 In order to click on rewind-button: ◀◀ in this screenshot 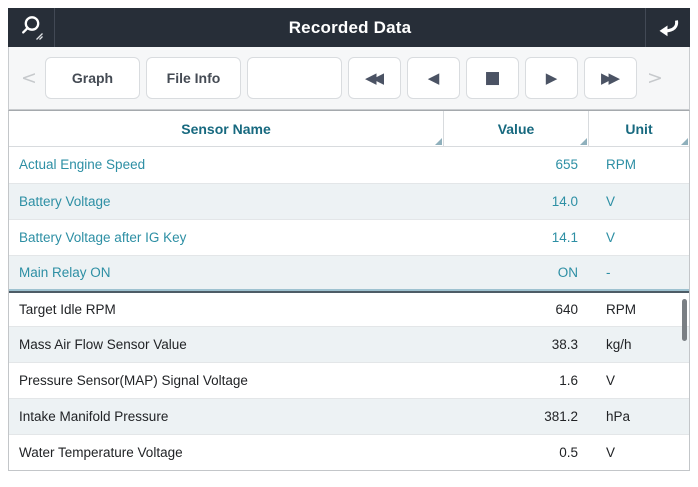, I will do `click(374, 78)`.